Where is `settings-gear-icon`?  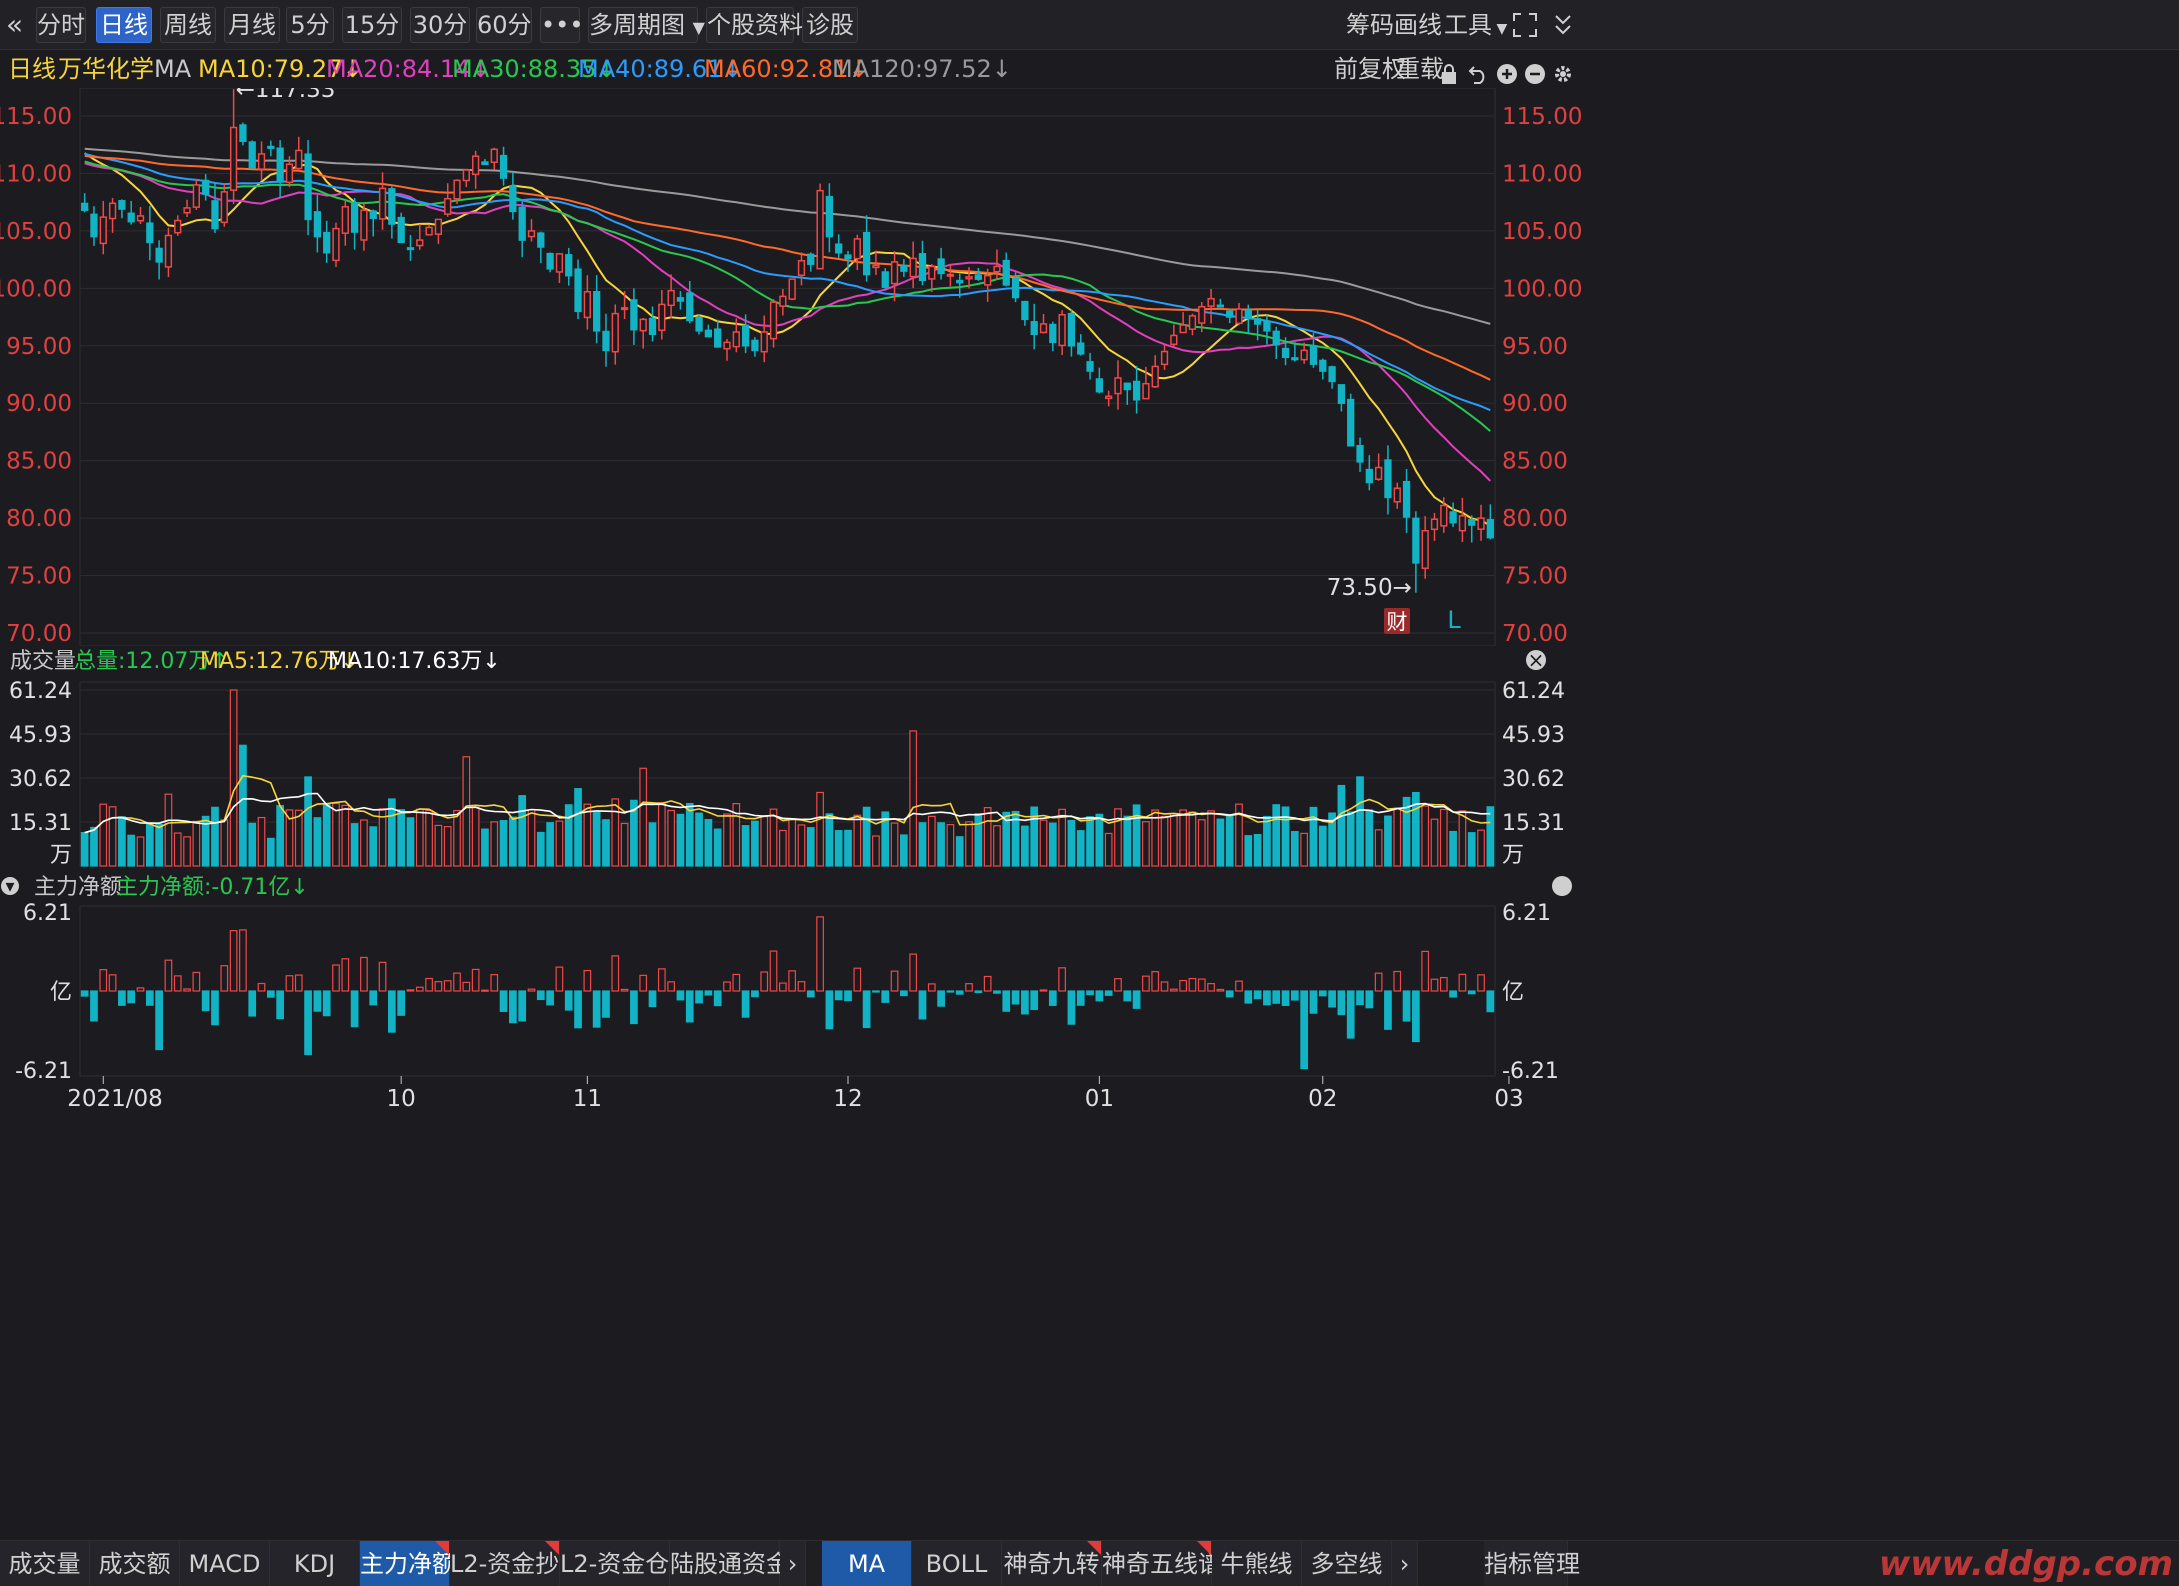
settings-gear-icon is located at coordinates (1563, 77).